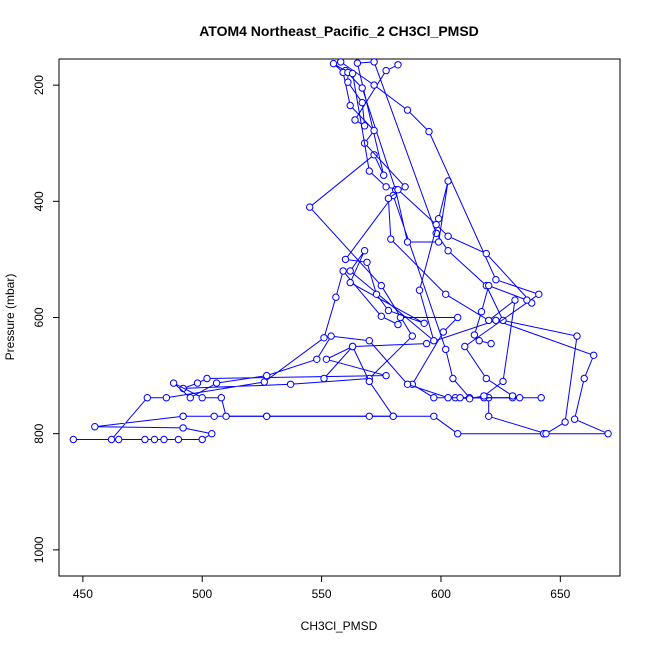 The width and height of the screenshot is (650, 650). Describe the element at coordinates (202, 594) in the screenshot. I see `x-tick-label: 500` at that location.